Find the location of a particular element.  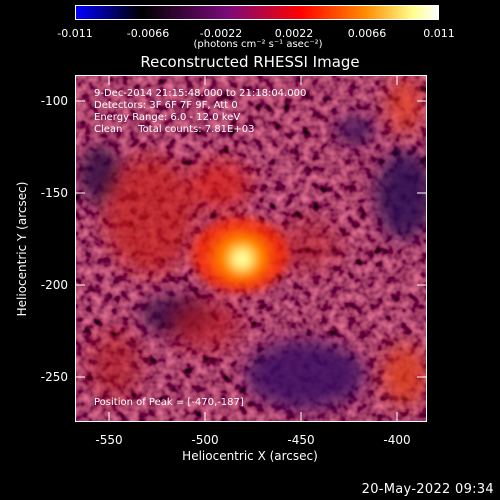

energy-range-info: Energy Range: 6.0 - 12.0 keV is located at coordinates (167, 117).